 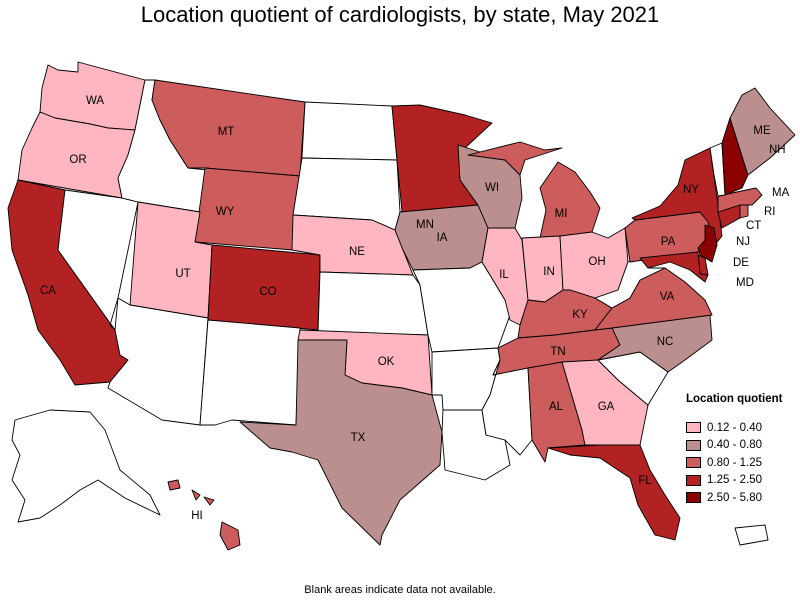 What do you see at coordinates (425, 225) in the screenshot?
I see `state-label-mn: MN` at bounding box center [425, 225].